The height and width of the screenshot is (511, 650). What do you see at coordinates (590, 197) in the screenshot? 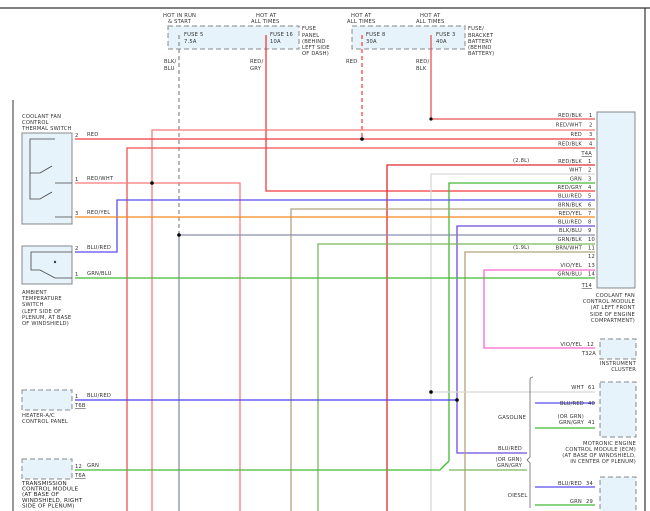
I see `t14-pin-number: 5` at bounding box center [590, 197].